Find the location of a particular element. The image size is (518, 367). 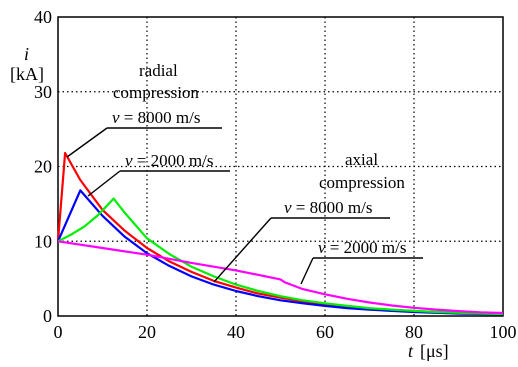

annotation-radial-v2000: v = 2000 m/s is located at coordinates (169, 160).